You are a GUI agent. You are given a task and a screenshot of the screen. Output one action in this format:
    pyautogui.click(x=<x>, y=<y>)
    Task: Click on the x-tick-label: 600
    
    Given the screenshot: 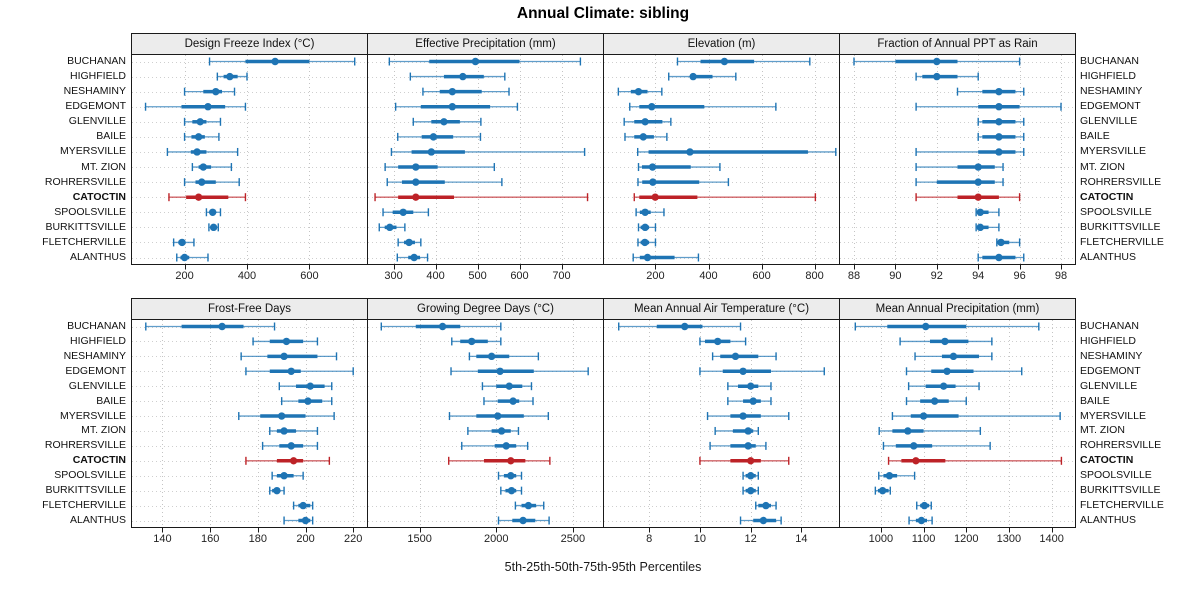 What is the action you would take?
    pyautogui.click(x=519, y=276)
    